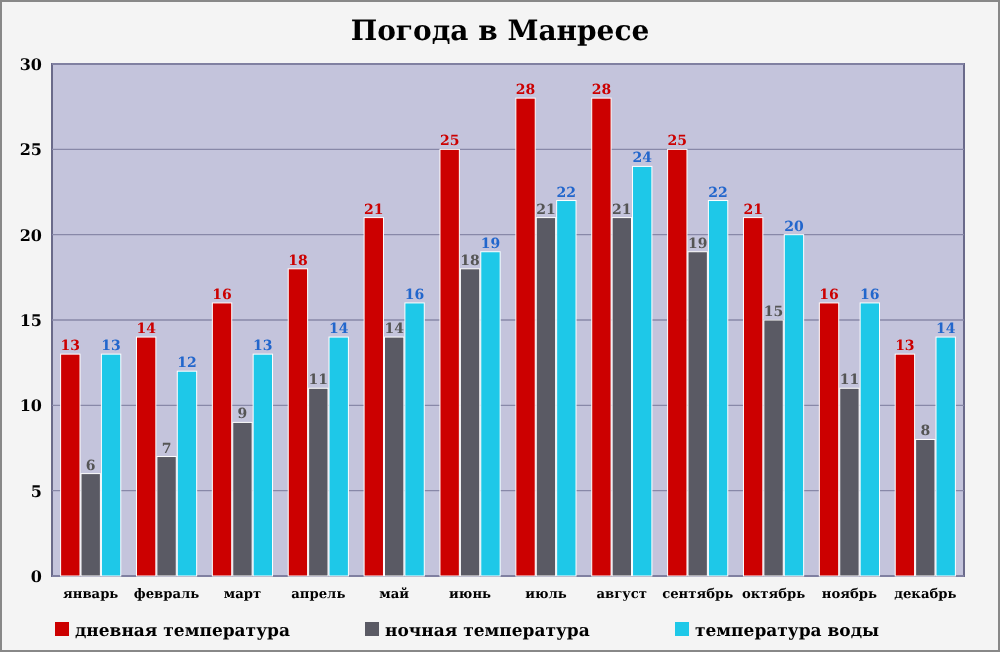  What do you see at coordinates (183, 632) in the screenshot?
I see `legend-label: дневная температура` at bounding box center [183, 632].